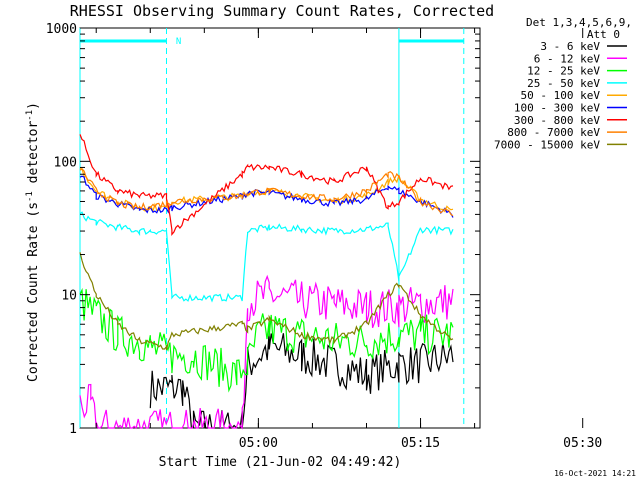  Describe the element at coordinates (563, 71) in the screenshot. I see `legend-label: 12 - 25 keV` at that location.